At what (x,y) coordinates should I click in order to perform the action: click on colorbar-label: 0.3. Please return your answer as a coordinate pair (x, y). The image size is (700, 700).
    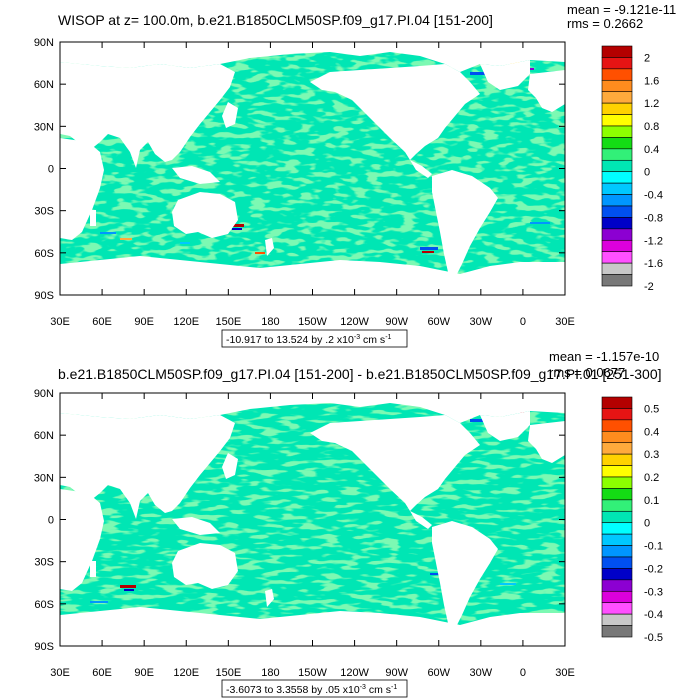
    Looking at the image, I should click on (651, 455).